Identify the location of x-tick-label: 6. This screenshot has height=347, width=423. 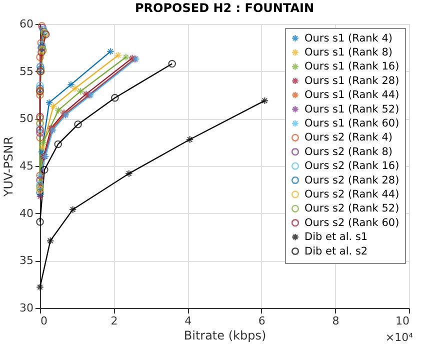
(262, 321).